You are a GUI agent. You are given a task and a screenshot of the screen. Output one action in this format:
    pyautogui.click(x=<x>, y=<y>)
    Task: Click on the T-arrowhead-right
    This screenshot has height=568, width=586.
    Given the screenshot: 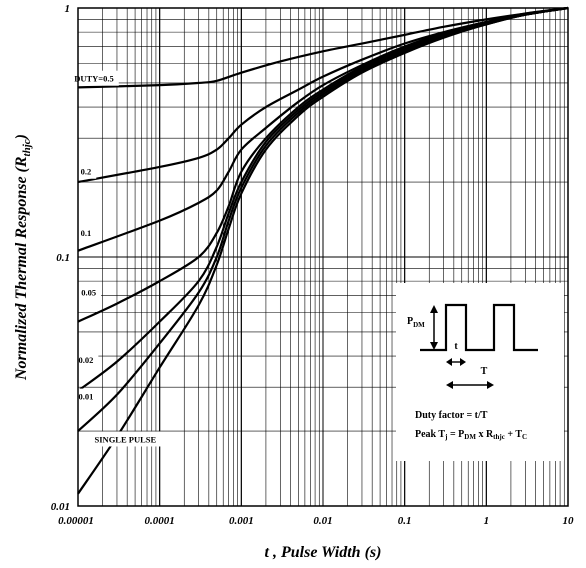 What is the action you would take?
    pyautogui.click(x=490, y=385)
    